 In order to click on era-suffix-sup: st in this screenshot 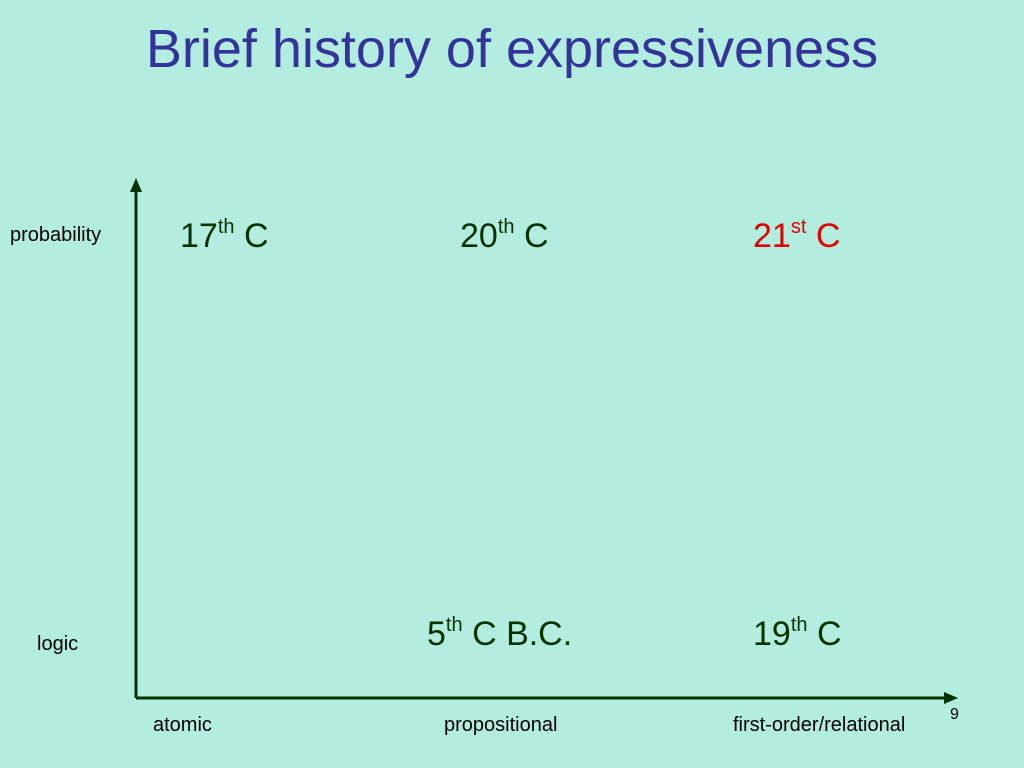, I will do `click(798, 227)`.